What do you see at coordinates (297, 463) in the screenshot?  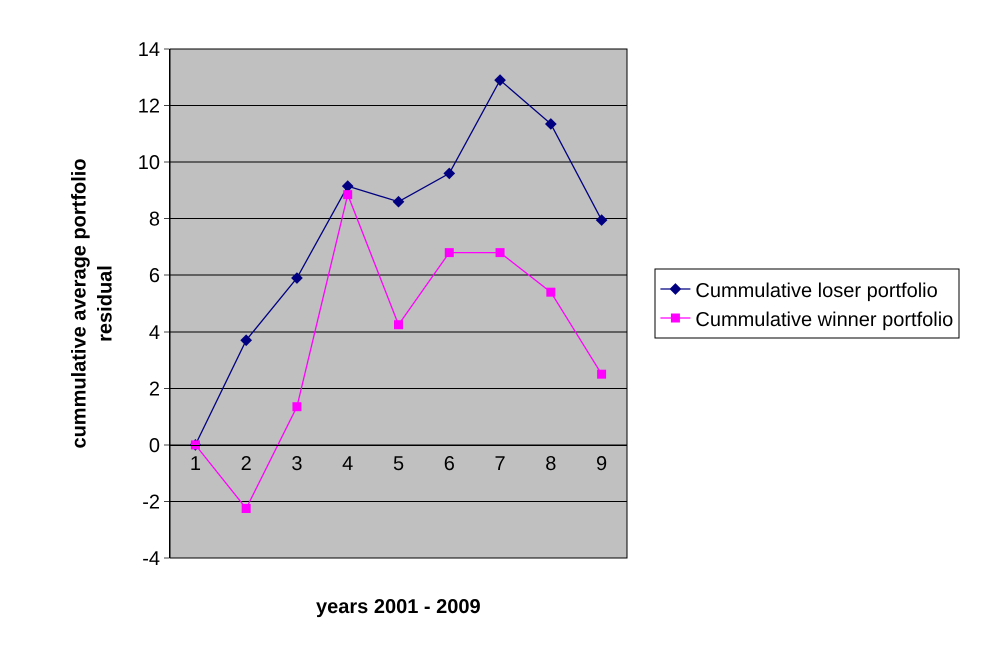 I see `x-tick-label: 3` at bounding box center [297, 463].